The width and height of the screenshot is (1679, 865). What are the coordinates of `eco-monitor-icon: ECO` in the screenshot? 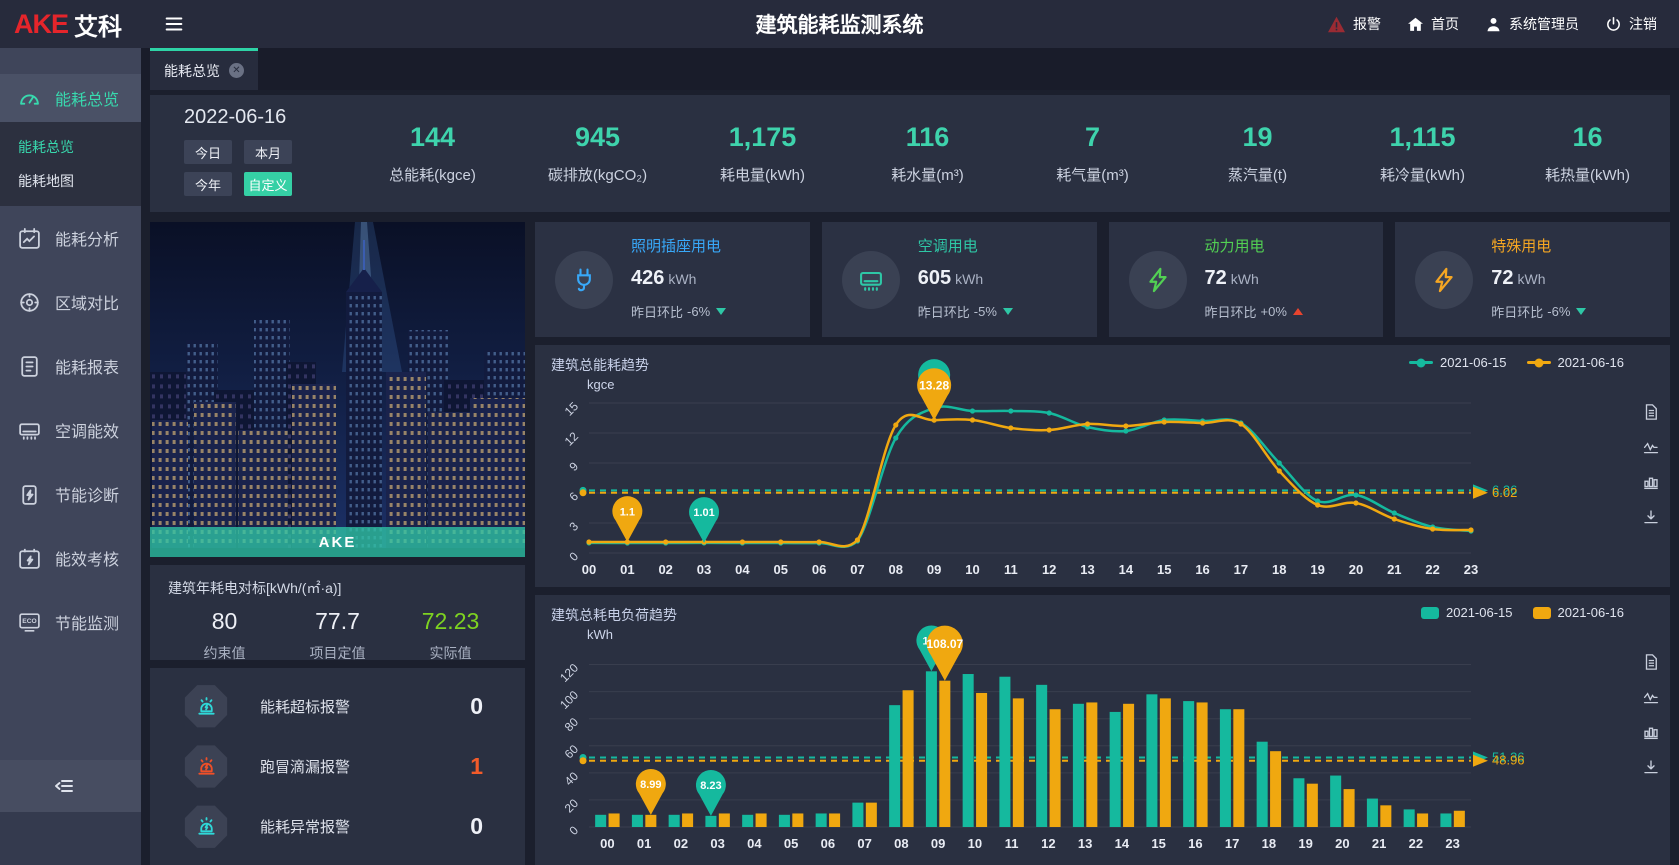 It's located at (29, 622).